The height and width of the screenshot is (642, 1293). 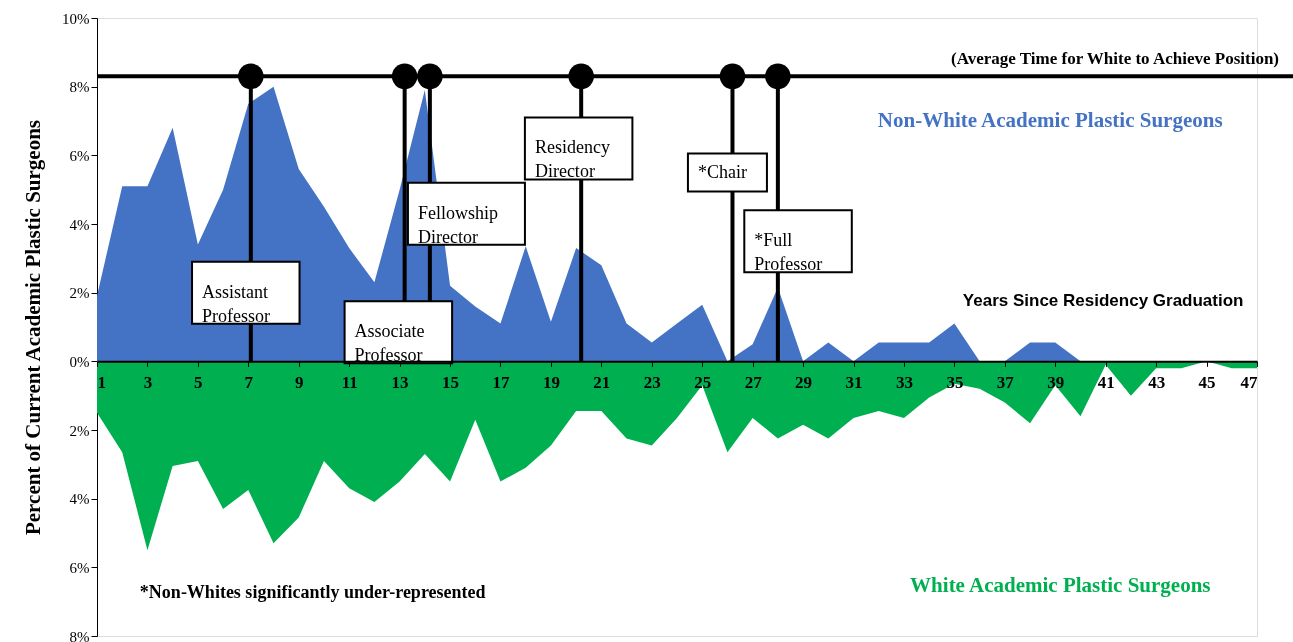 I want to click on y-tick-label: 10%, so click(x=76, y=18).